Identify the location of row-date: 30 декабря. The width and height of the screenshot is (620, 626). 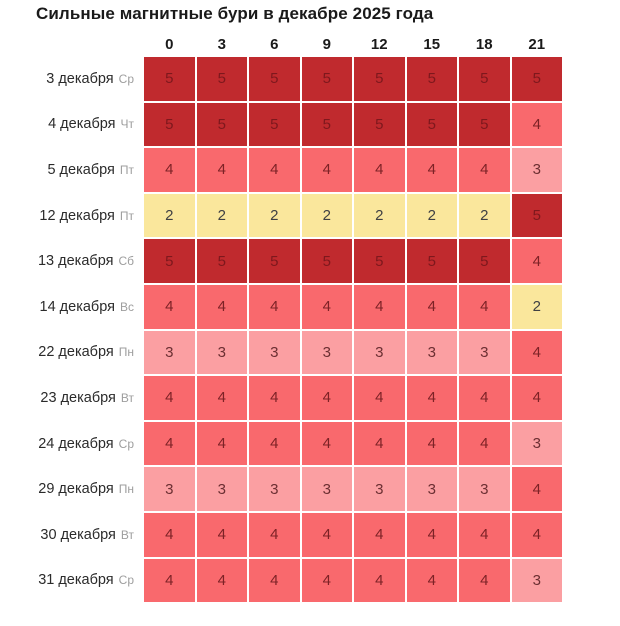
(78, 534).